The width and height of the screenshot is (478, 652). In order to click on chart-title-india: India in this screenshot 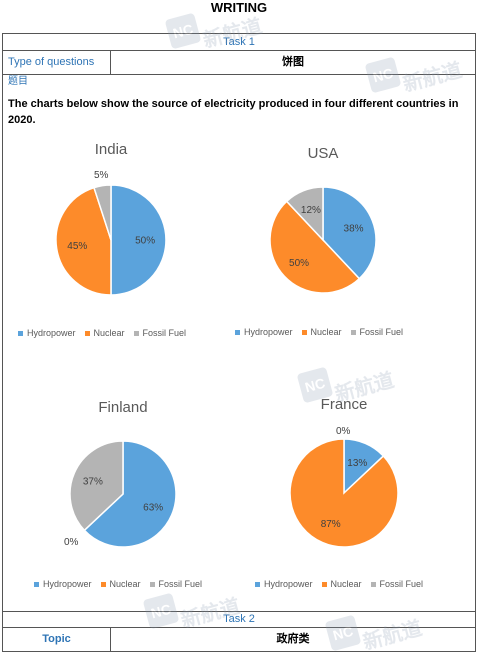, I will do `click(111, 149)`.